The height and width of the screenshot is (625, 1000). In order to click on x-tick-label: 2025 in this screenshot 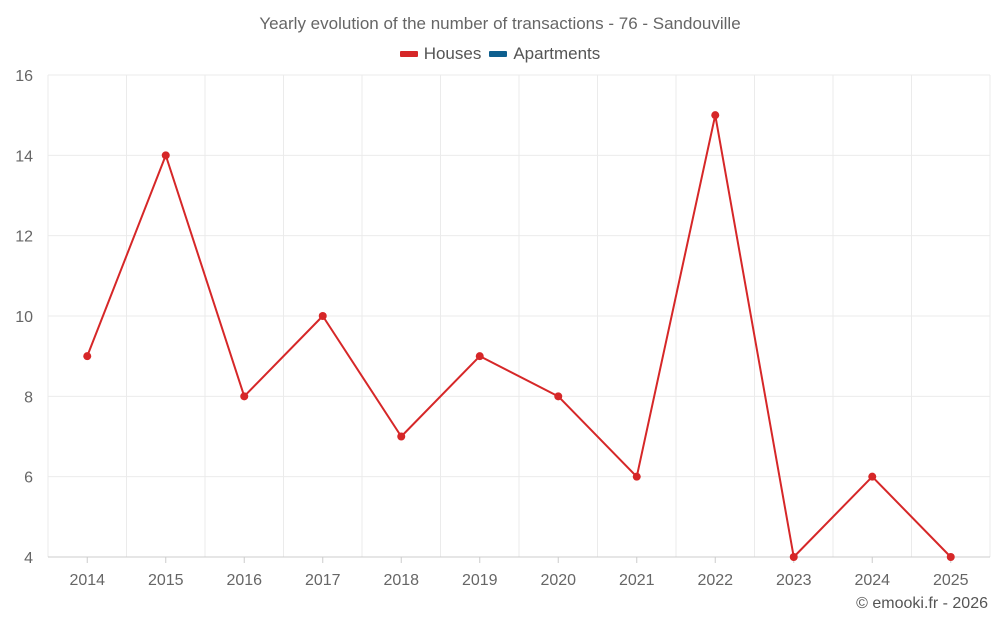, I will do `click(951, 580)`.